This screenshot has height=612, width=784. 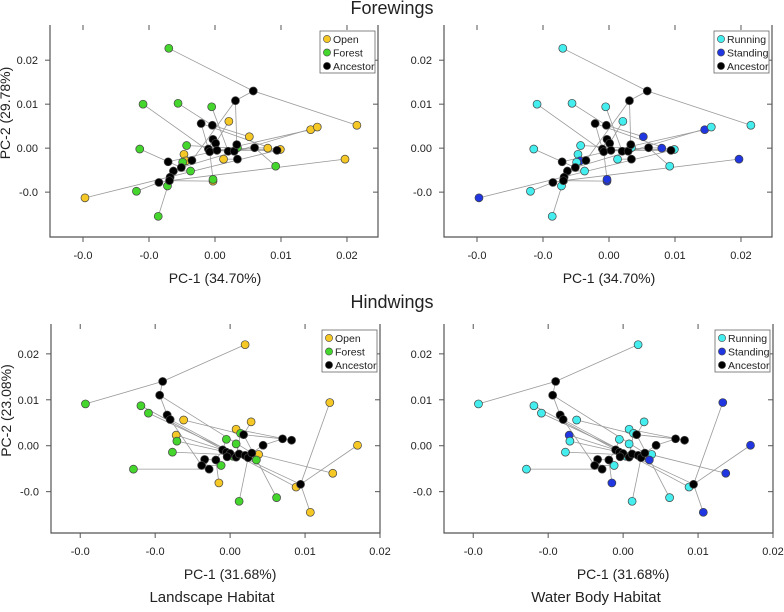 What do you see at coordinates (356, 366) in the screenshot?
I see `legend-label: Ancestor` at bounding box center [356, 366].